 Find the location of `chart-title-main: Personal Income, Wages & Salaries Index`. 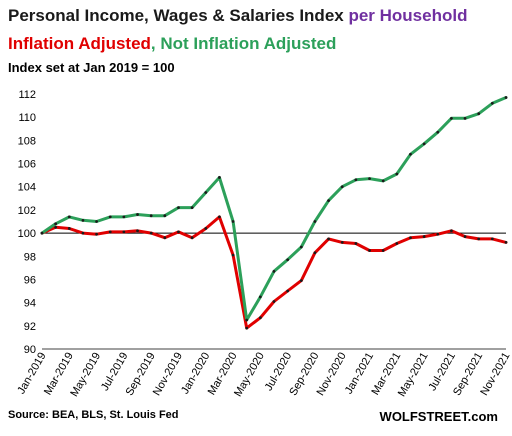

chart-title-main: Personal Income, Wages & Salaries Index is located at coordinates (178, 15).